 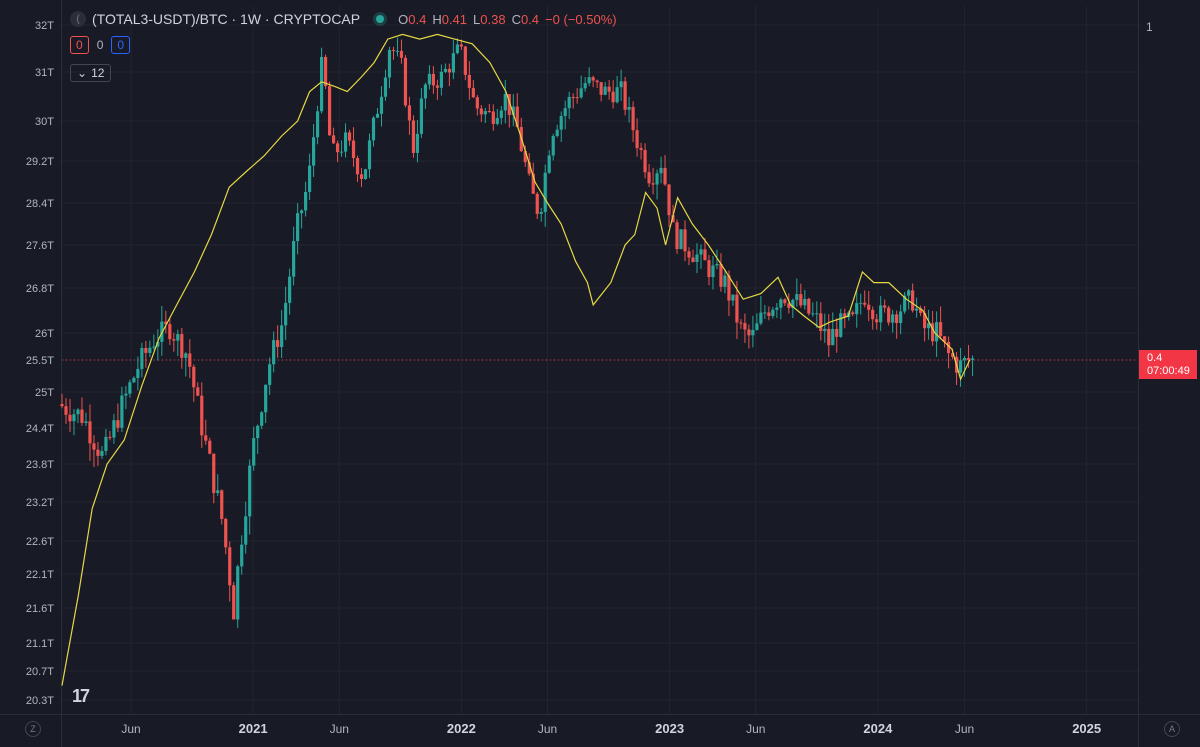 I want to click on zoom-reset-button: Z, so click(x=33, y=729).